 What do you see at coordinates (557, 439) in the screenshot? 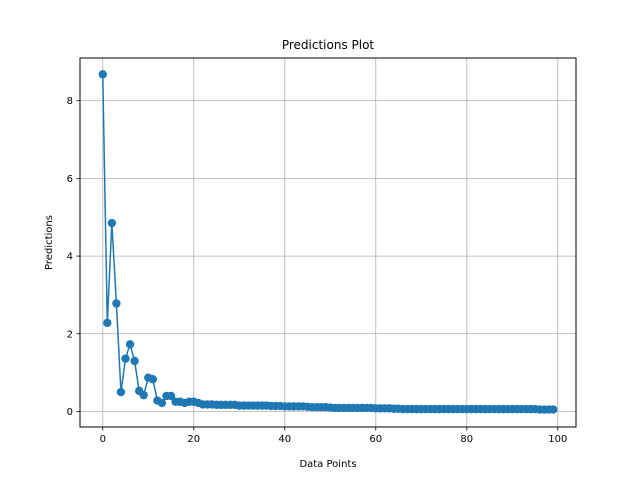
I see `x-tick-label: 100` at bounding box center [557, 439].